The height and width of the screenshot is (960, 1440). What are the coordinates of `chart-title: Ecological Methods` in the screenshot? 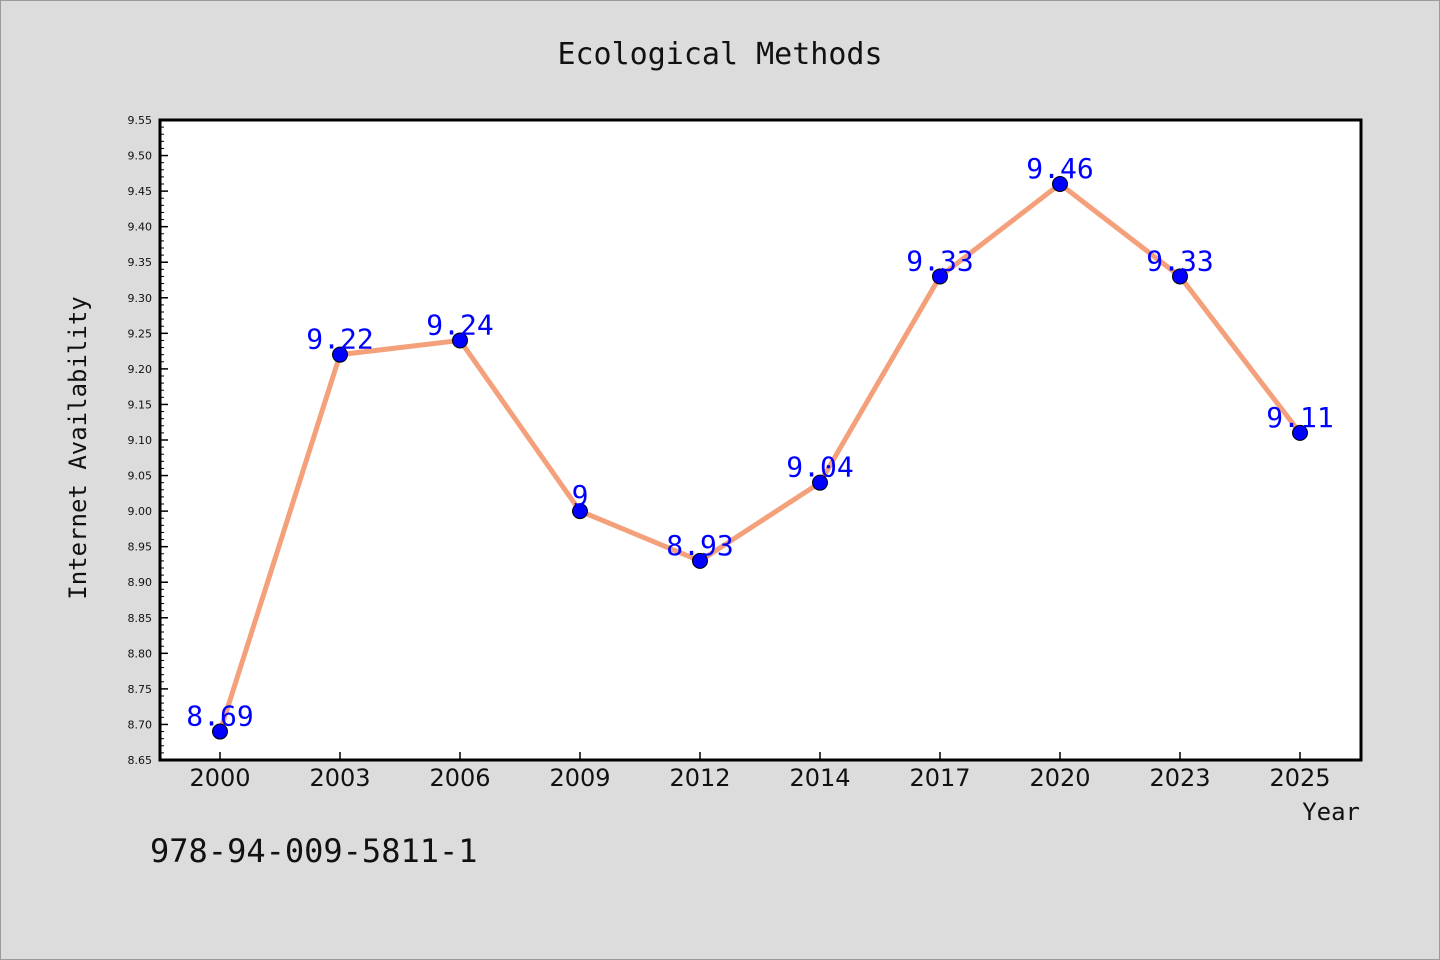 It's located at (719, 54).